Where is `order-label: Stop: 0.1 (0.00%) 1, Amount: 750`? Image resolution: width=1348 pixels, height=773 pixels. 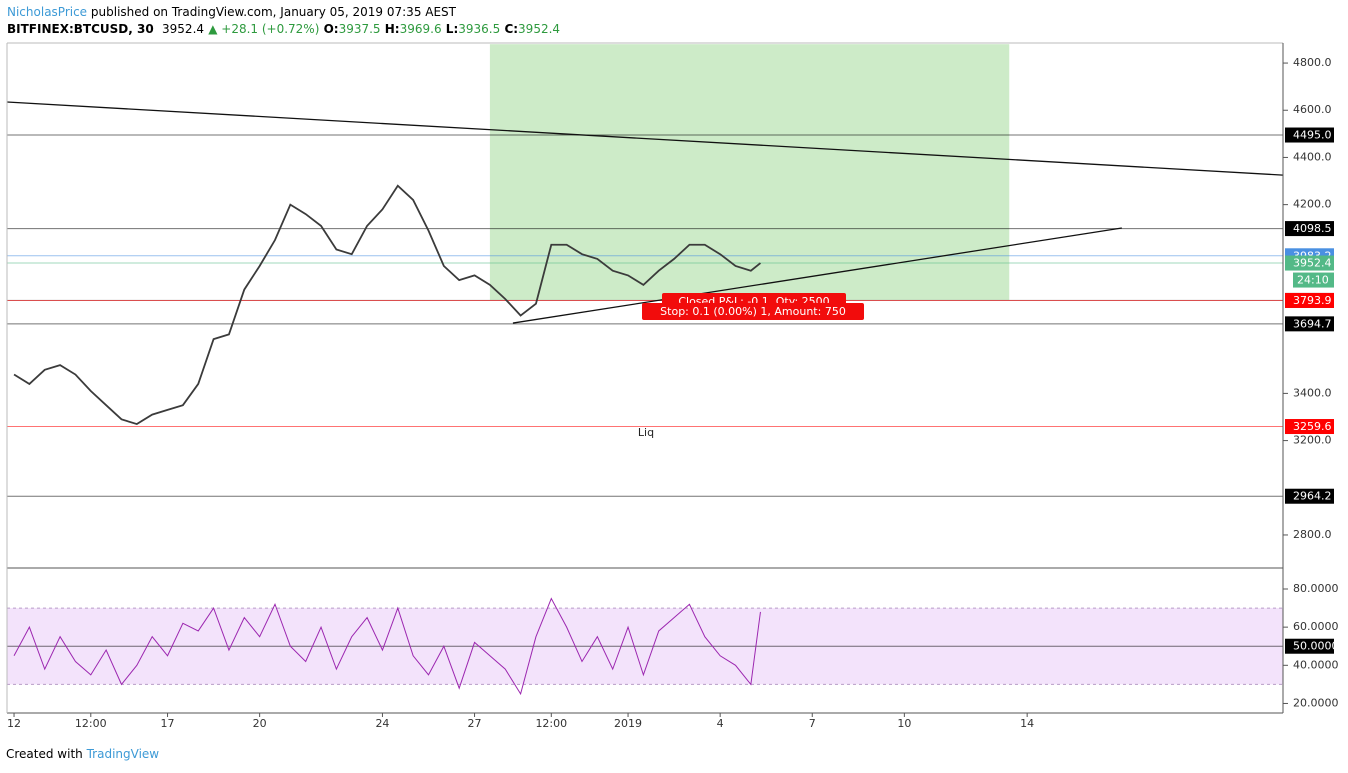 order-label: Stop: 0.1 (0.00%) 1, Amount: 750 is located at coordinates (753, 311).